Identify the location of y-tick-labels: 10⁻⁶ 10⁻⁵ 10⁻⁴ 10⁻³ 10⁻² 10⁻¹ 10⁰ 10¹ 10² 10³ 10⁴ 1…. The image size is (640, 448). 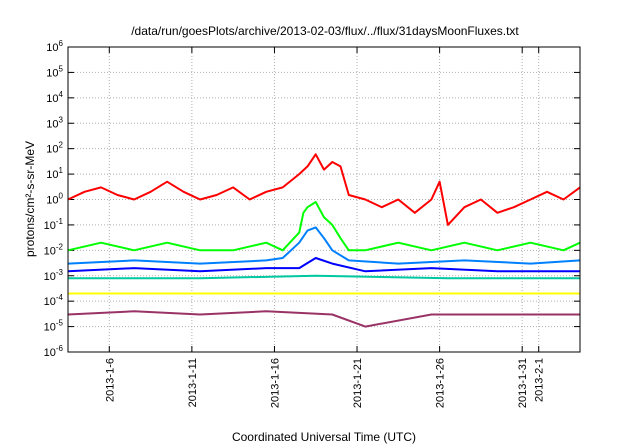
(54, 199).